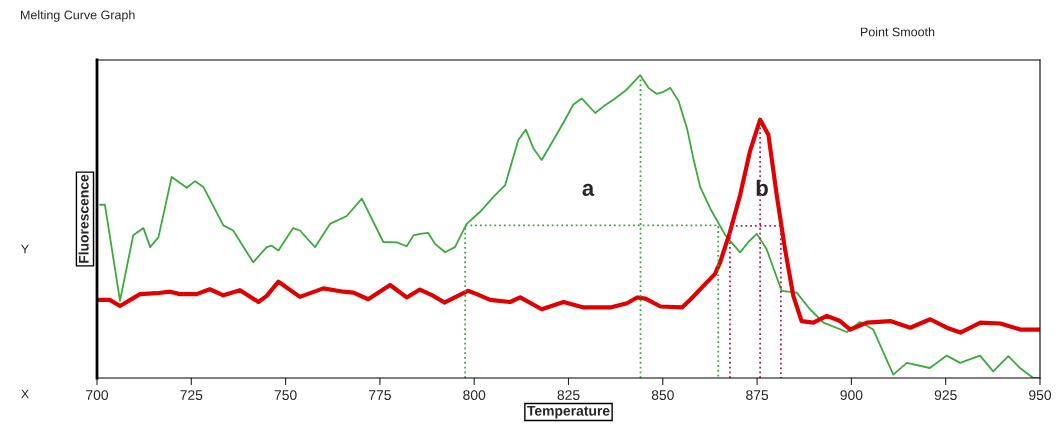  What do you see at coordinates (78, 16) in the screenshot?
I see `chart-title: Melting Curve Graph` at bounding box center [78, 16].